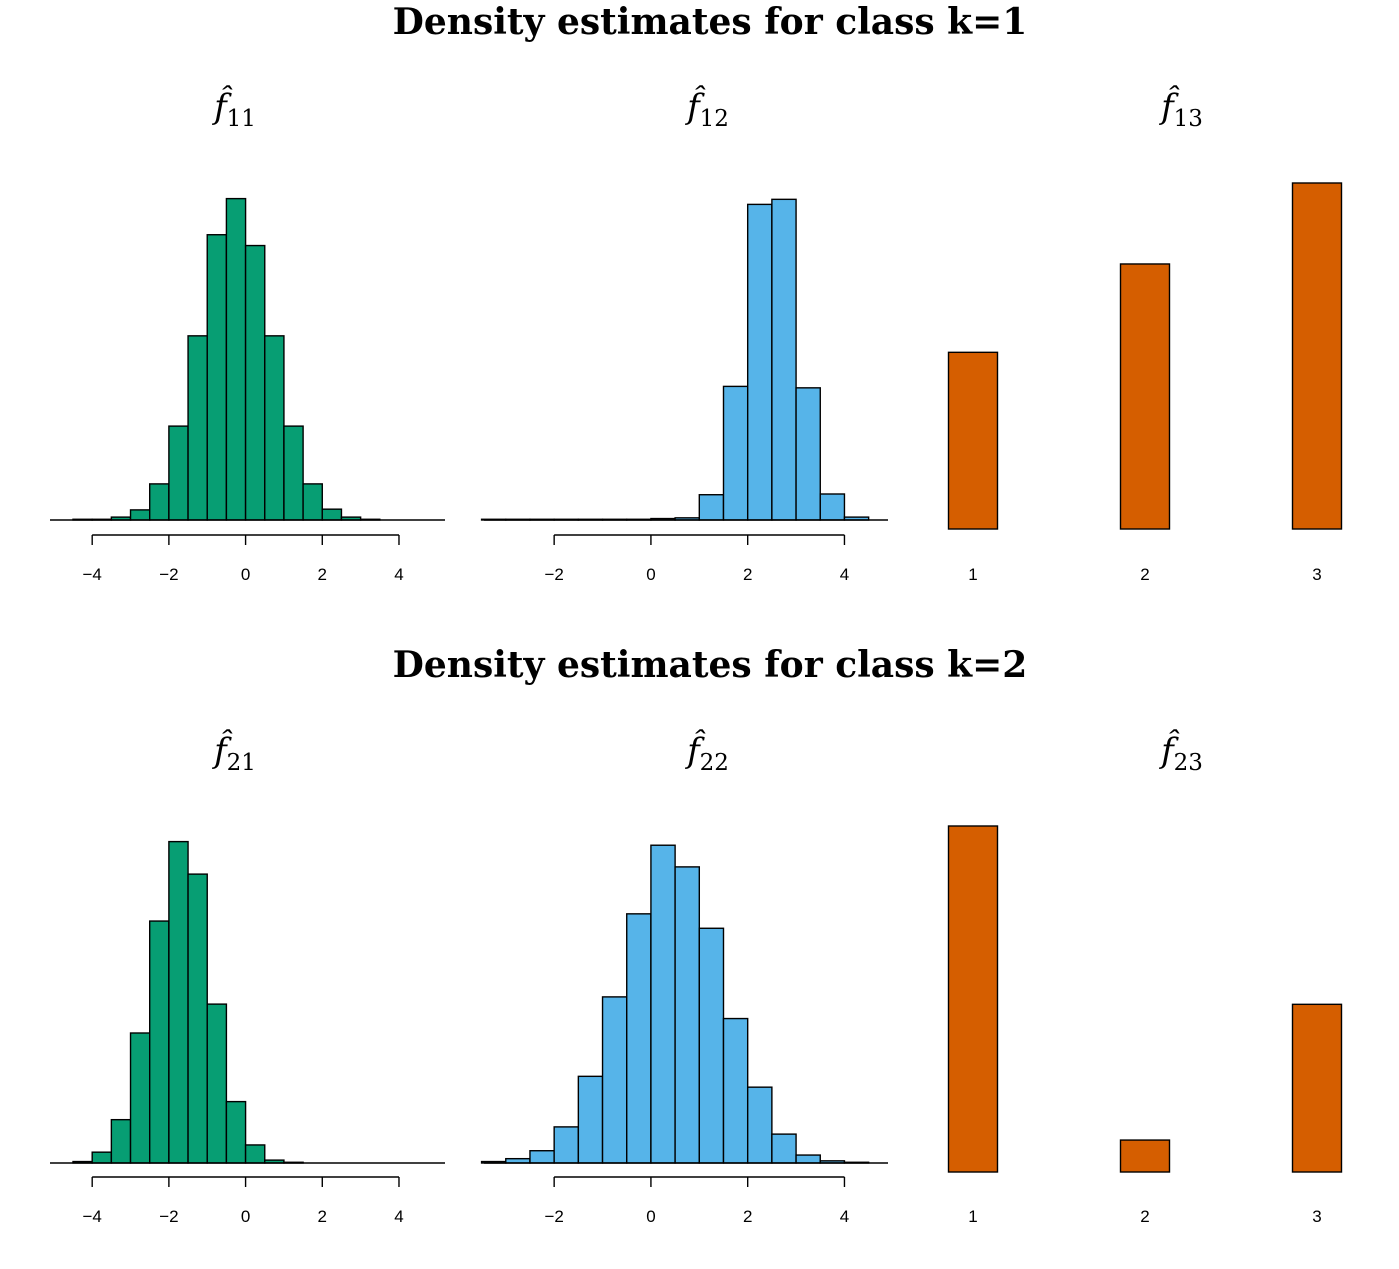 Image resolution: width=1399 pixels, height=1269 pixels. I want to click on panel-11-tick-label-3: 2, so click(322, 574).